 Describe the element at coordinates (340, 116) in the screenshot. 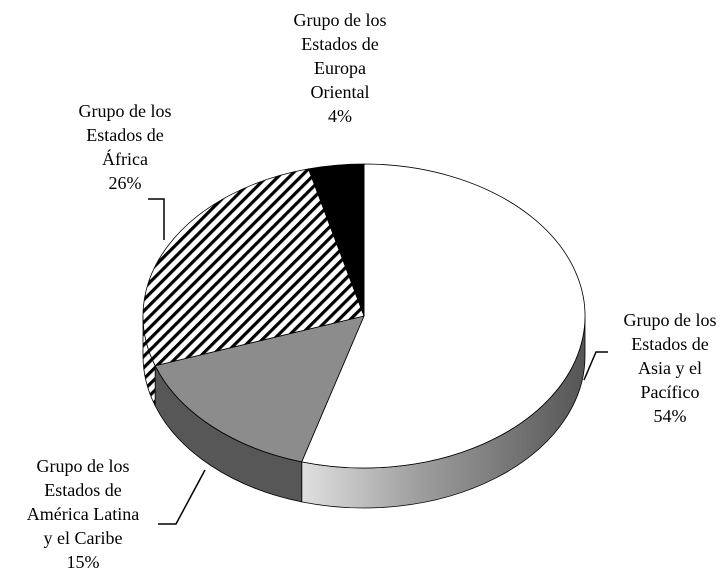

I see `value-label: 4%` at that location.